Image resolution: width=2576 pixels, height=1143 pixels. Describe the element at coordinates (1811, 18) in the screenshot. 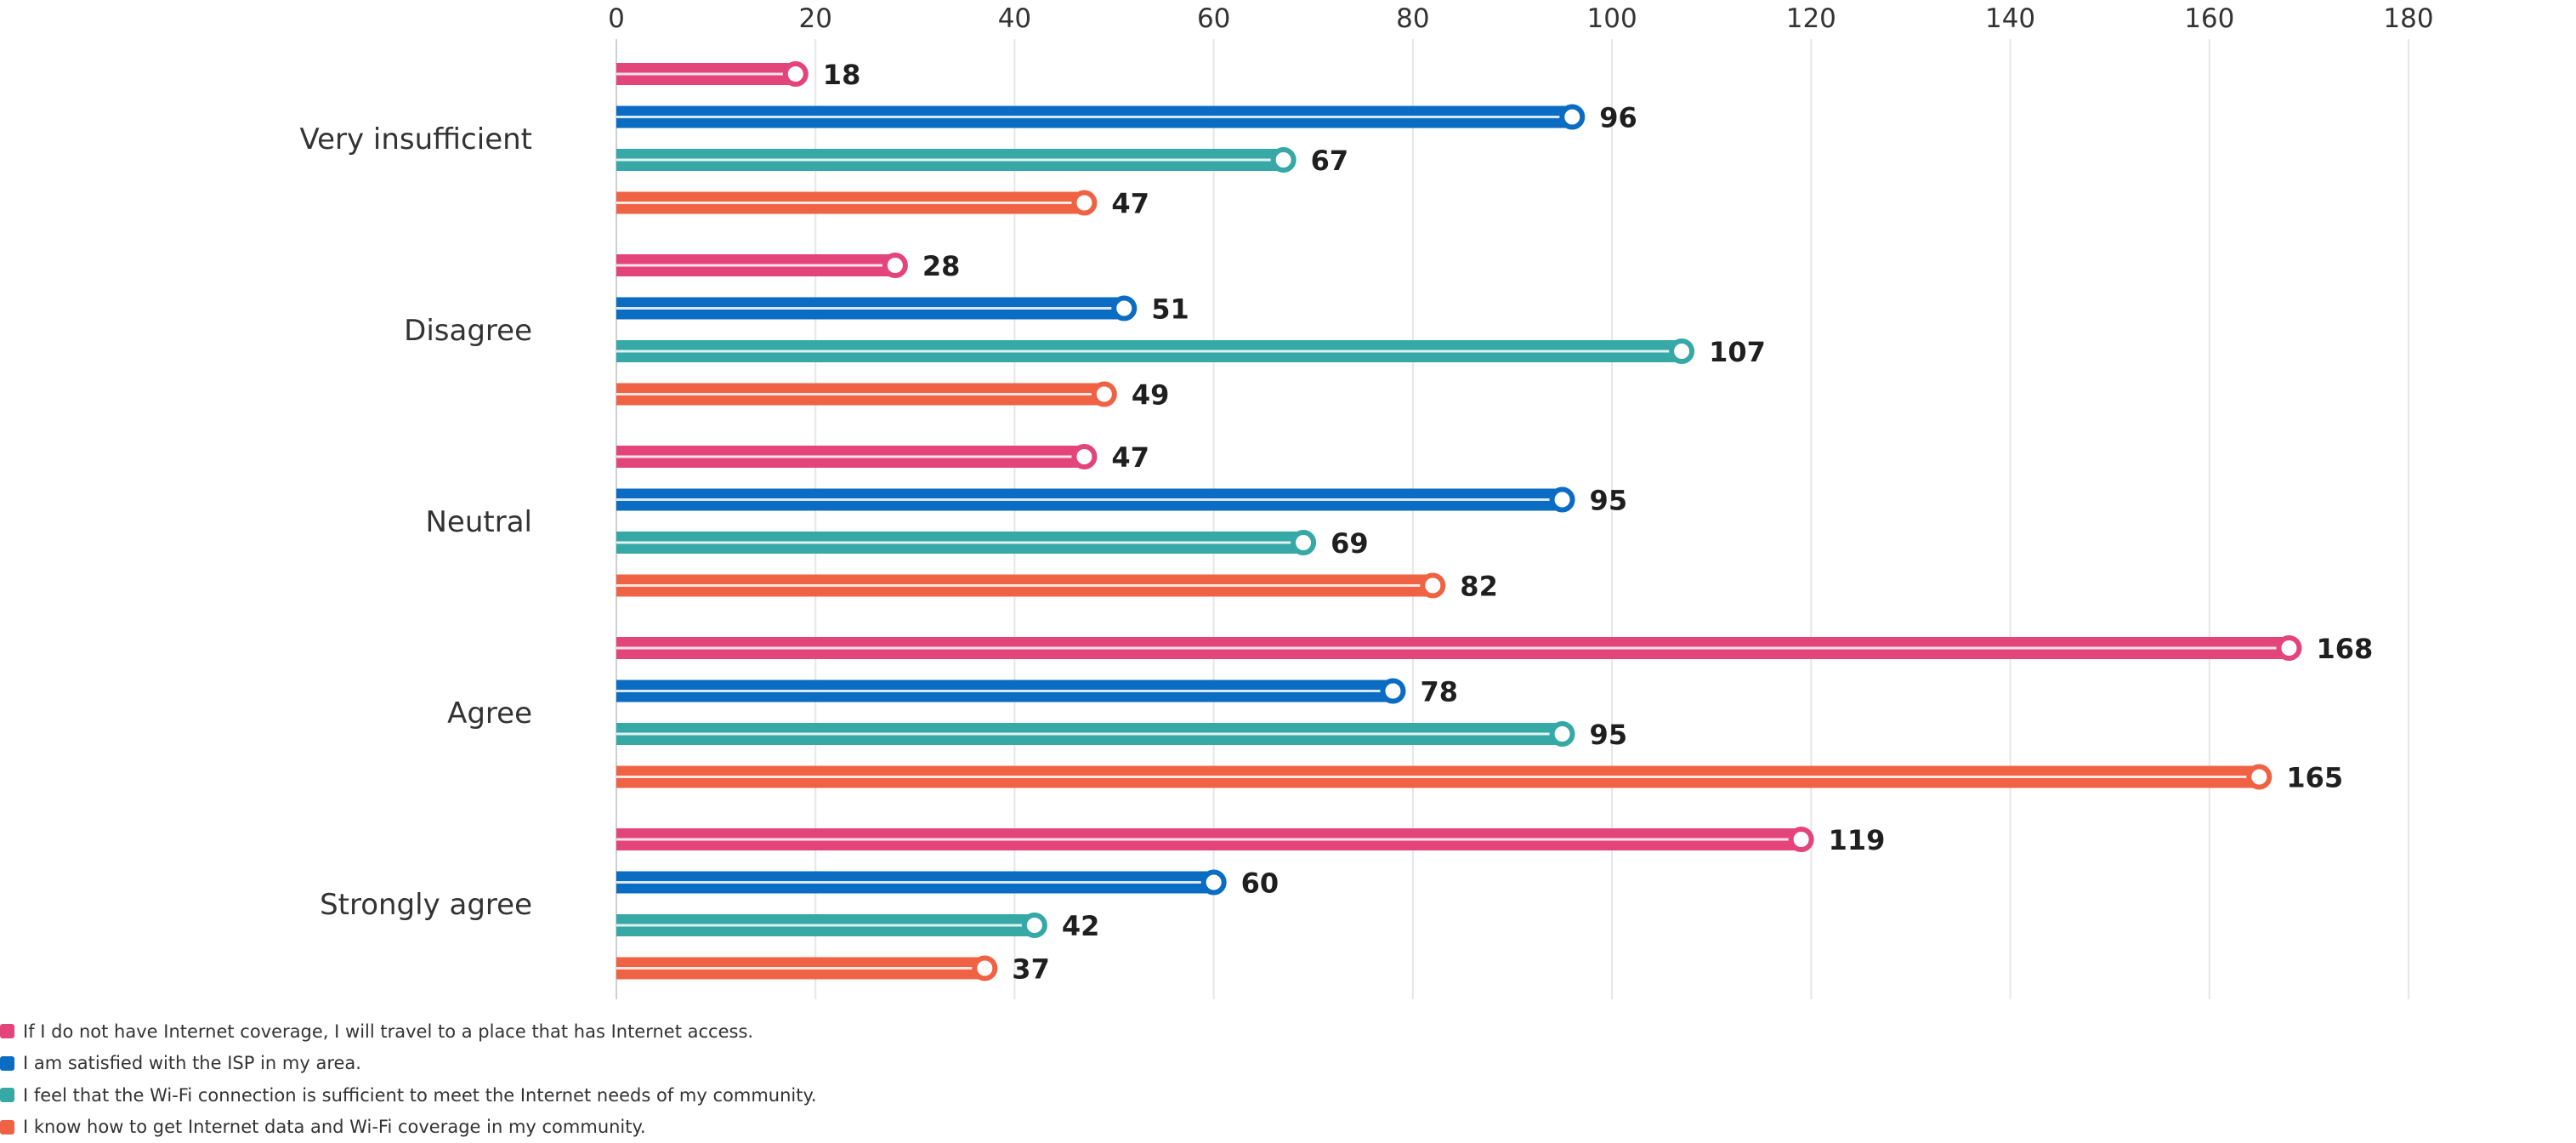

I see `x-tick-label: 120` at that location.